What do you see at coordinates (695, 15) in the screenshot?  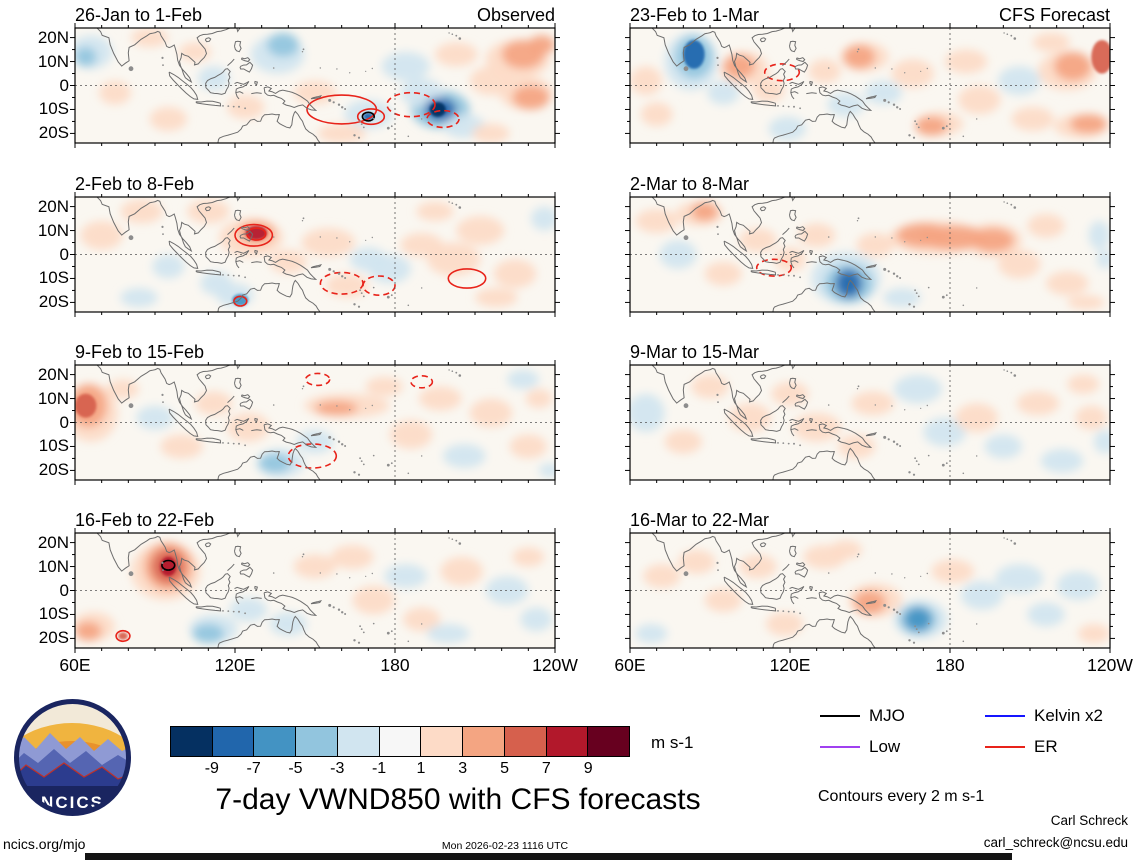 I see `panel-title: 23-Feb to 1-Mar` at bounding box center [695, 15].